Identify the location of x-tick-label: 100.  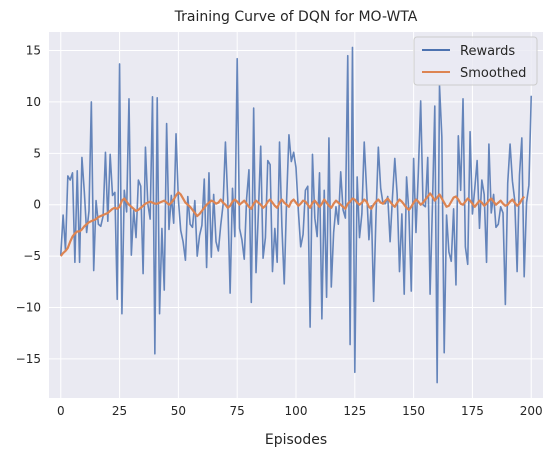
(296, 411).